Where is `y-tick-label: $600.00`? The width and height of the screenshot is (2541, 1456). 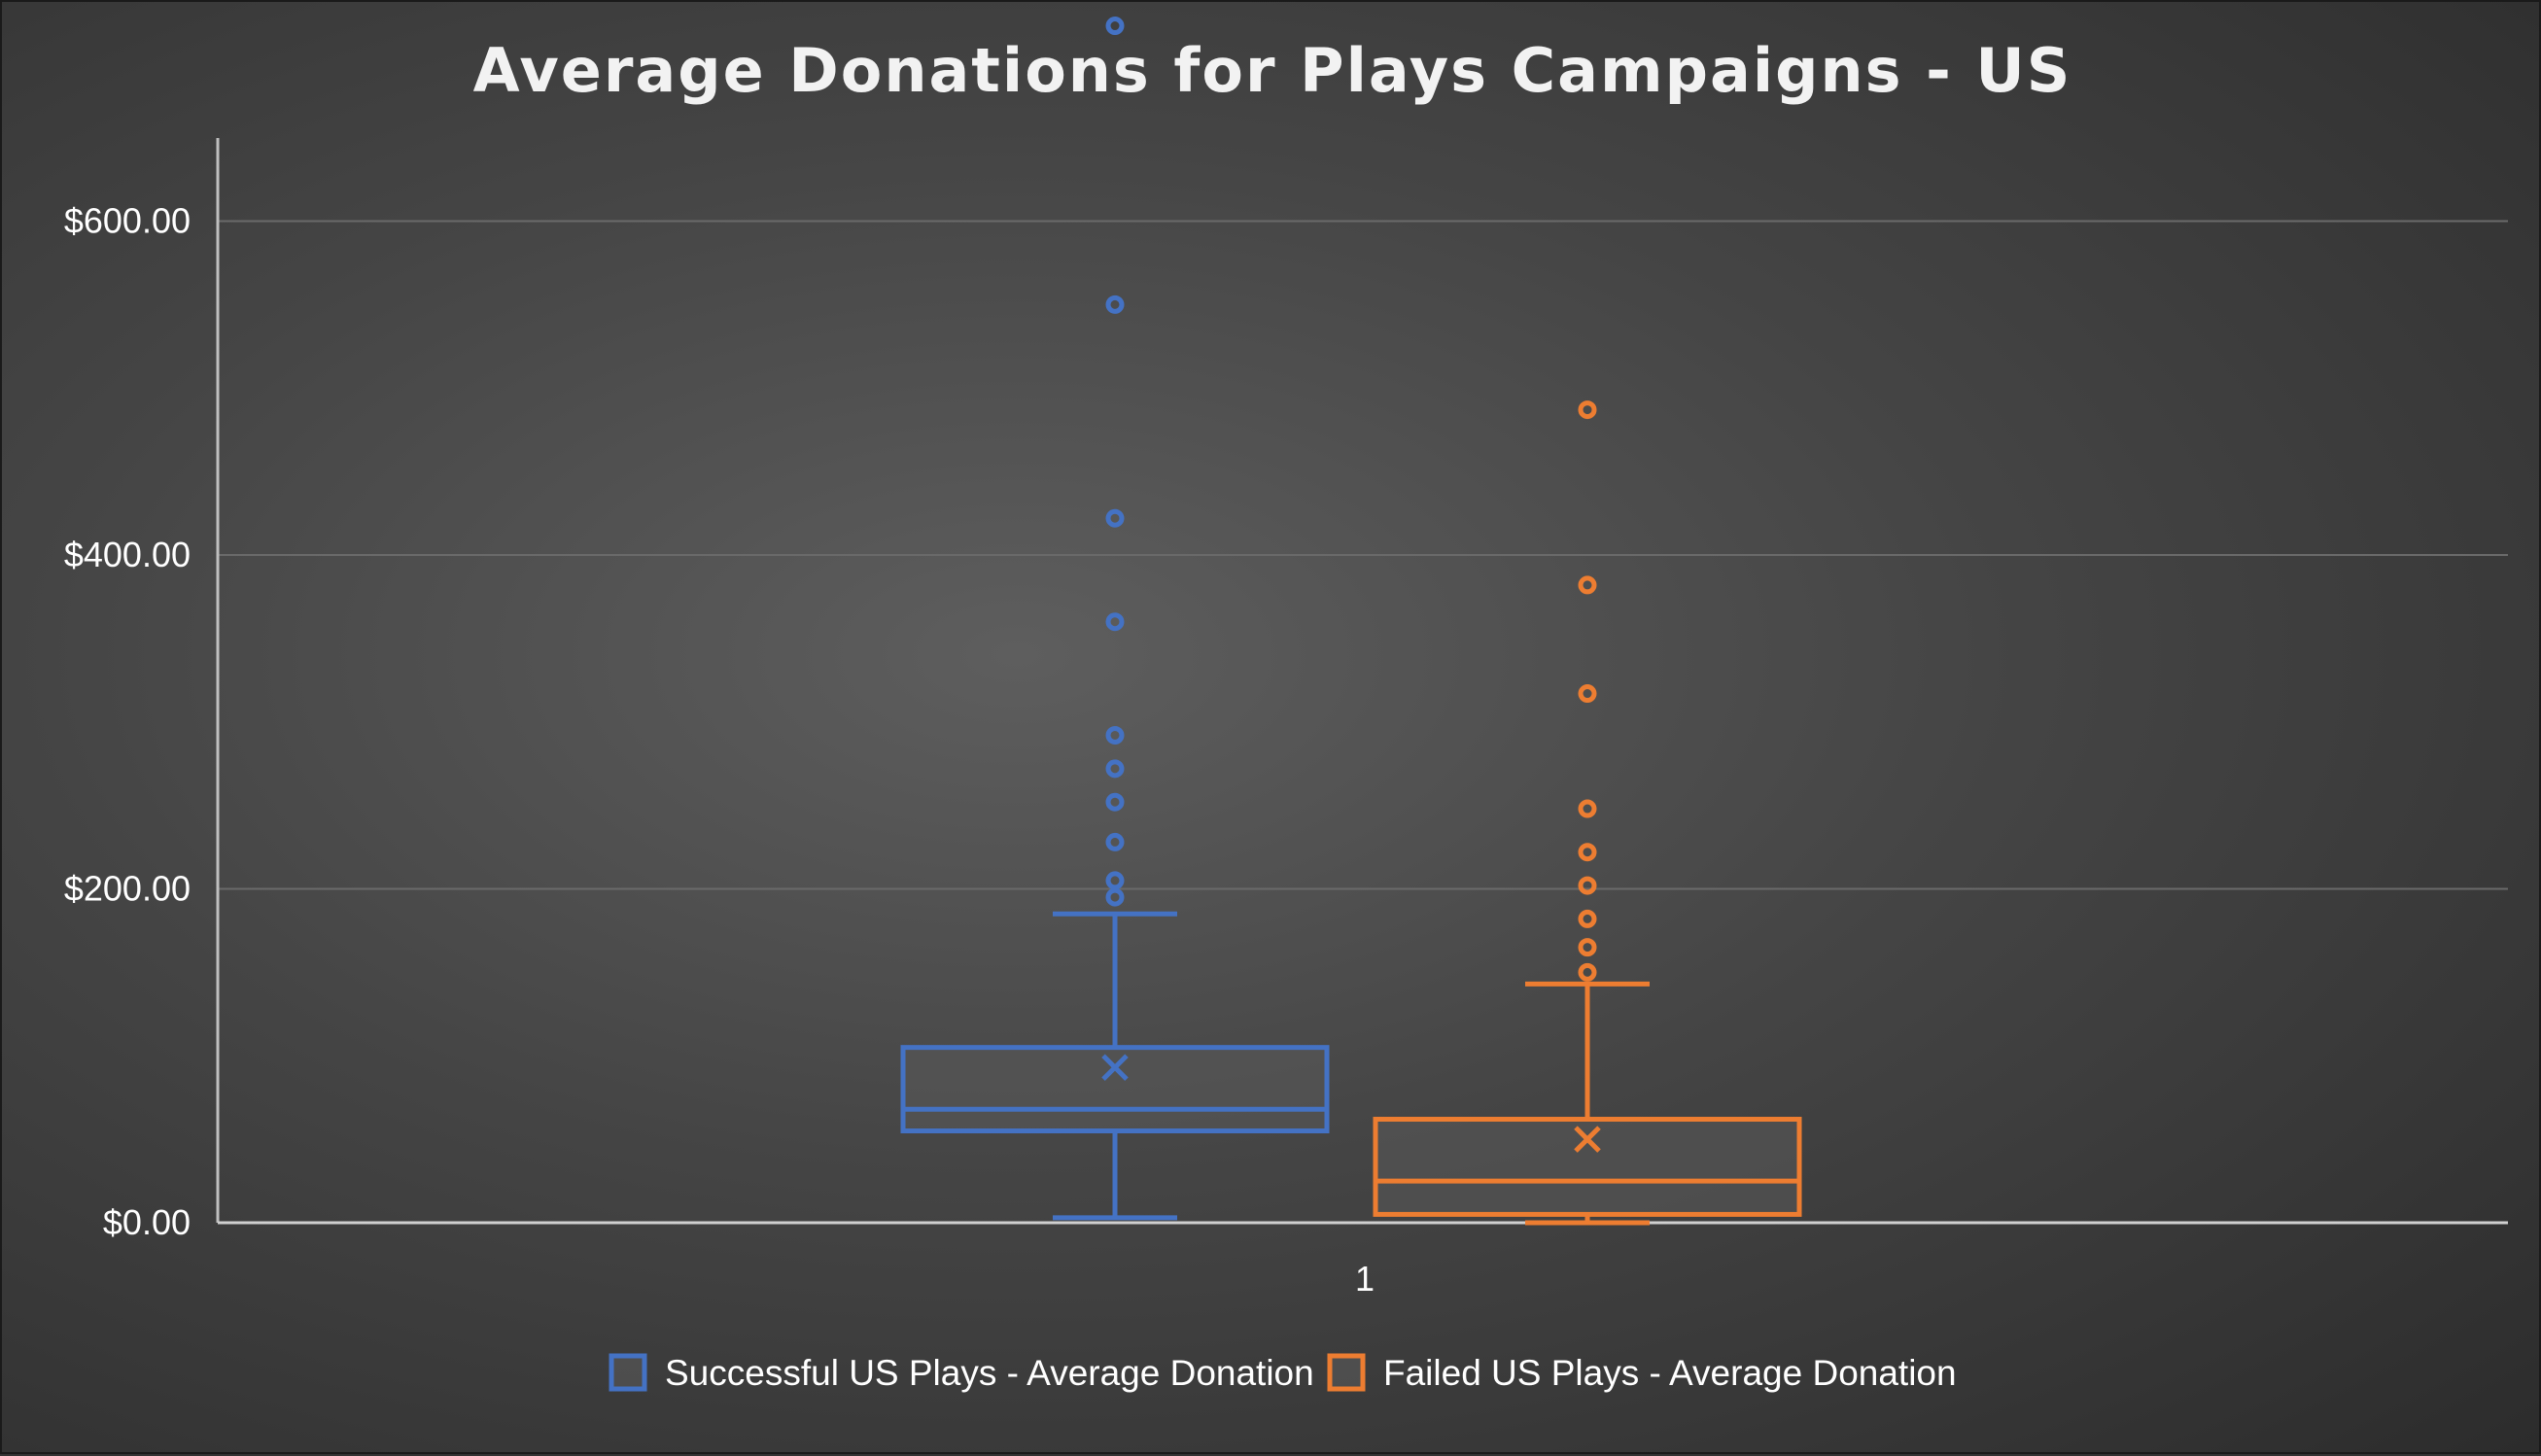
y-tick-label: $600.00 is located at coordinates (127, 221).